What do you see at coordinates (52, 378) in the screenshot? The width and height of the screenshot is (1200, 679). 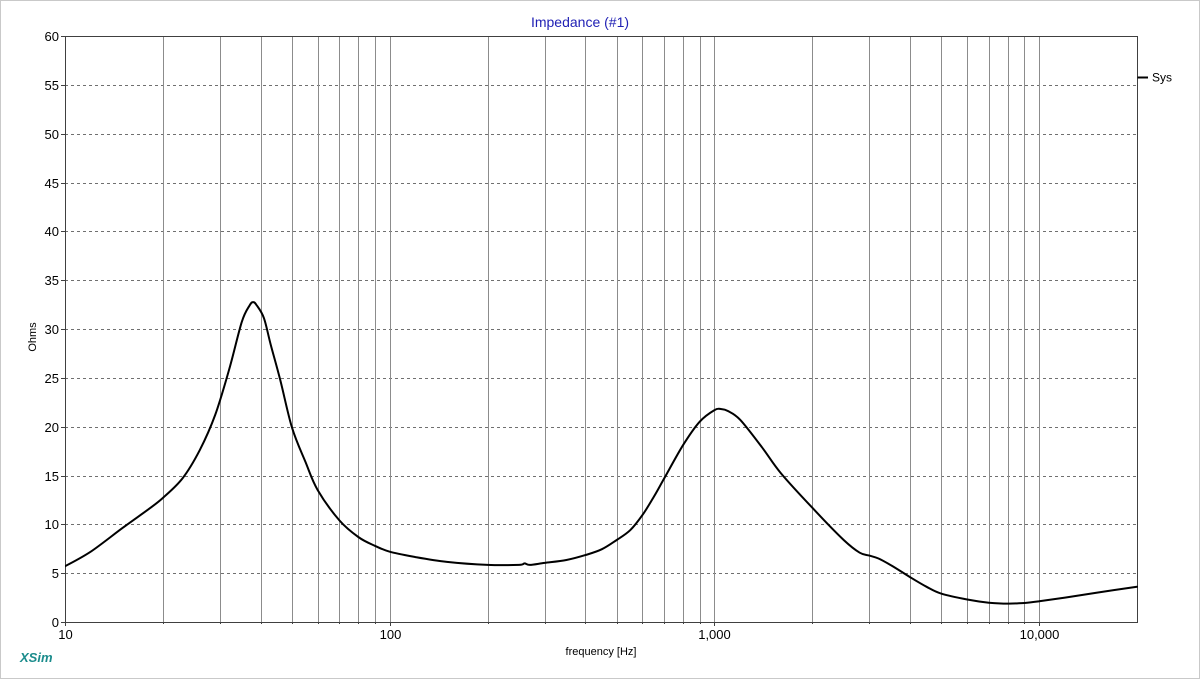 I see `y-tick-label: 25` at bounding box center [52, 378].